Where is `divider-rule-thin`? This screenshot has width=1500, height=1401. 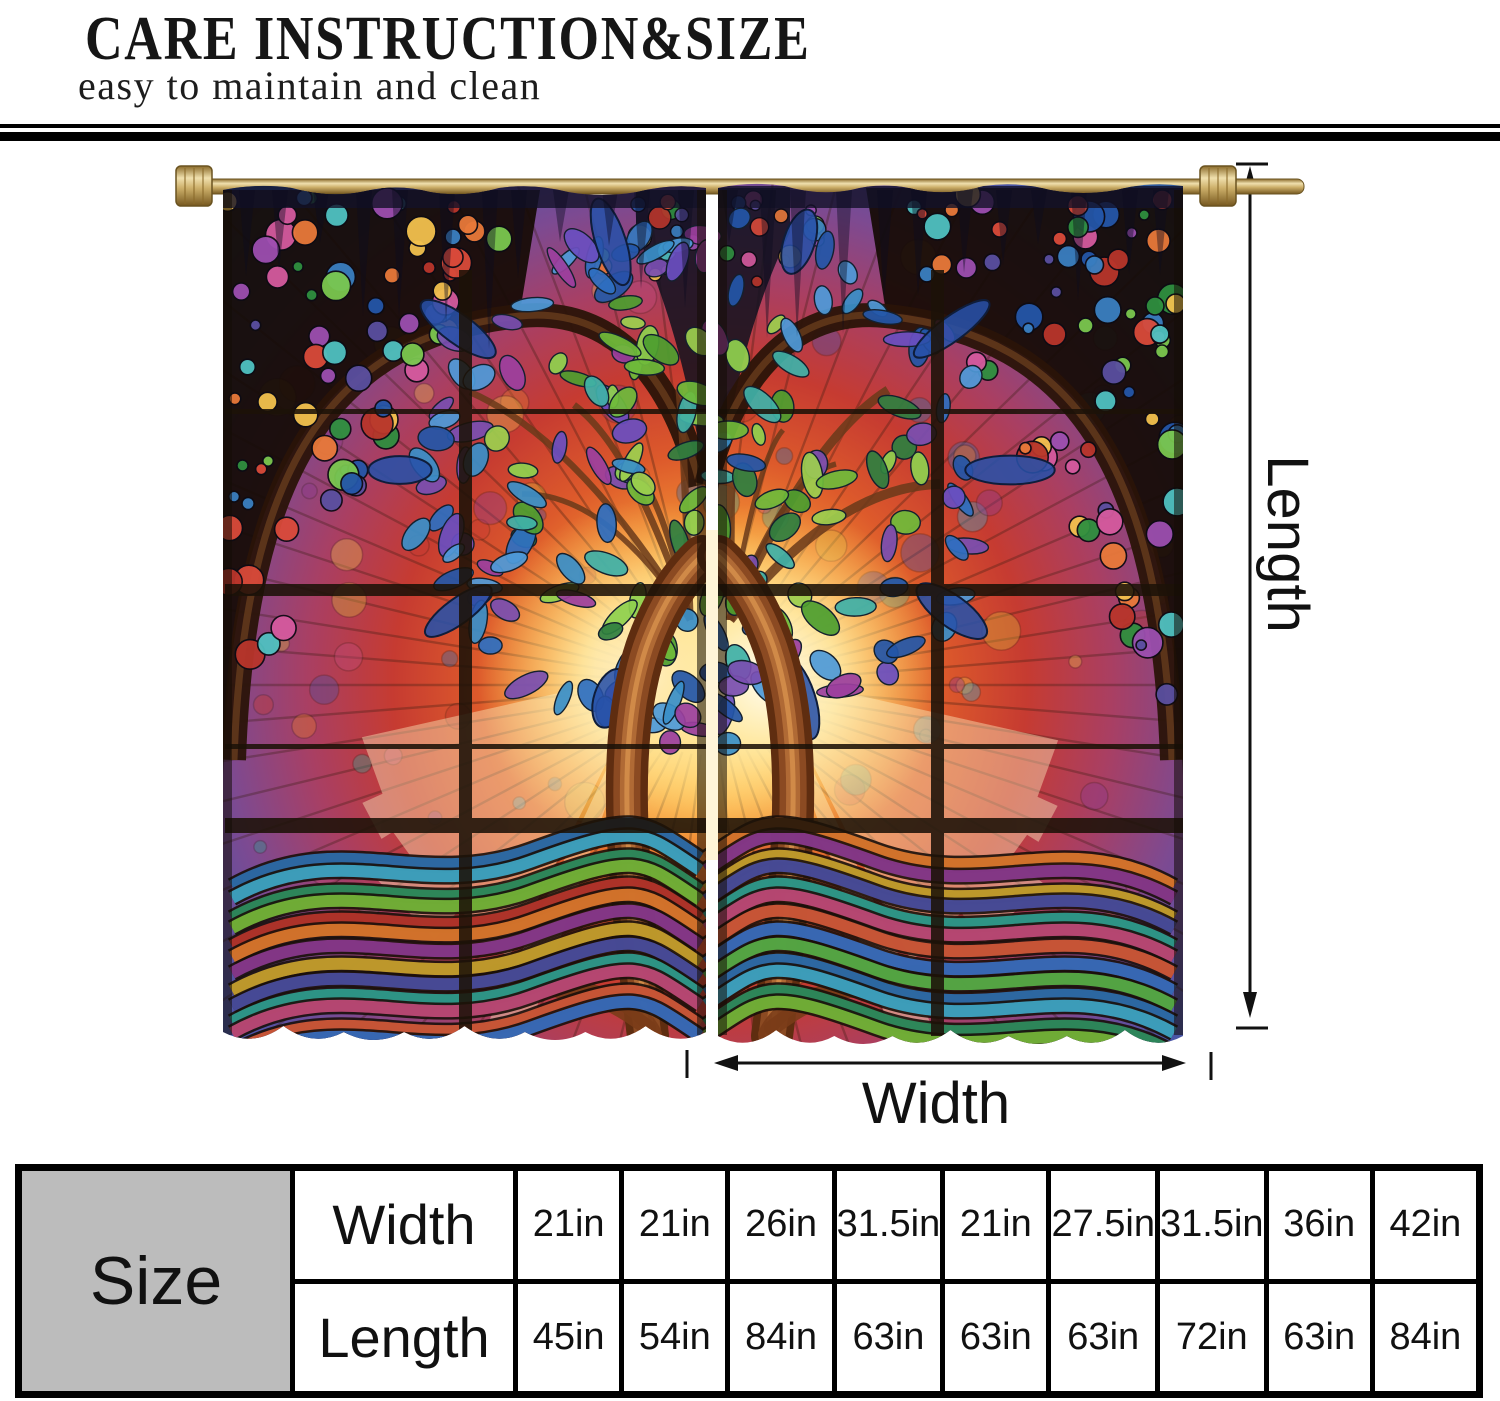
divider-rule-thin is located at coordinates (750, 126).